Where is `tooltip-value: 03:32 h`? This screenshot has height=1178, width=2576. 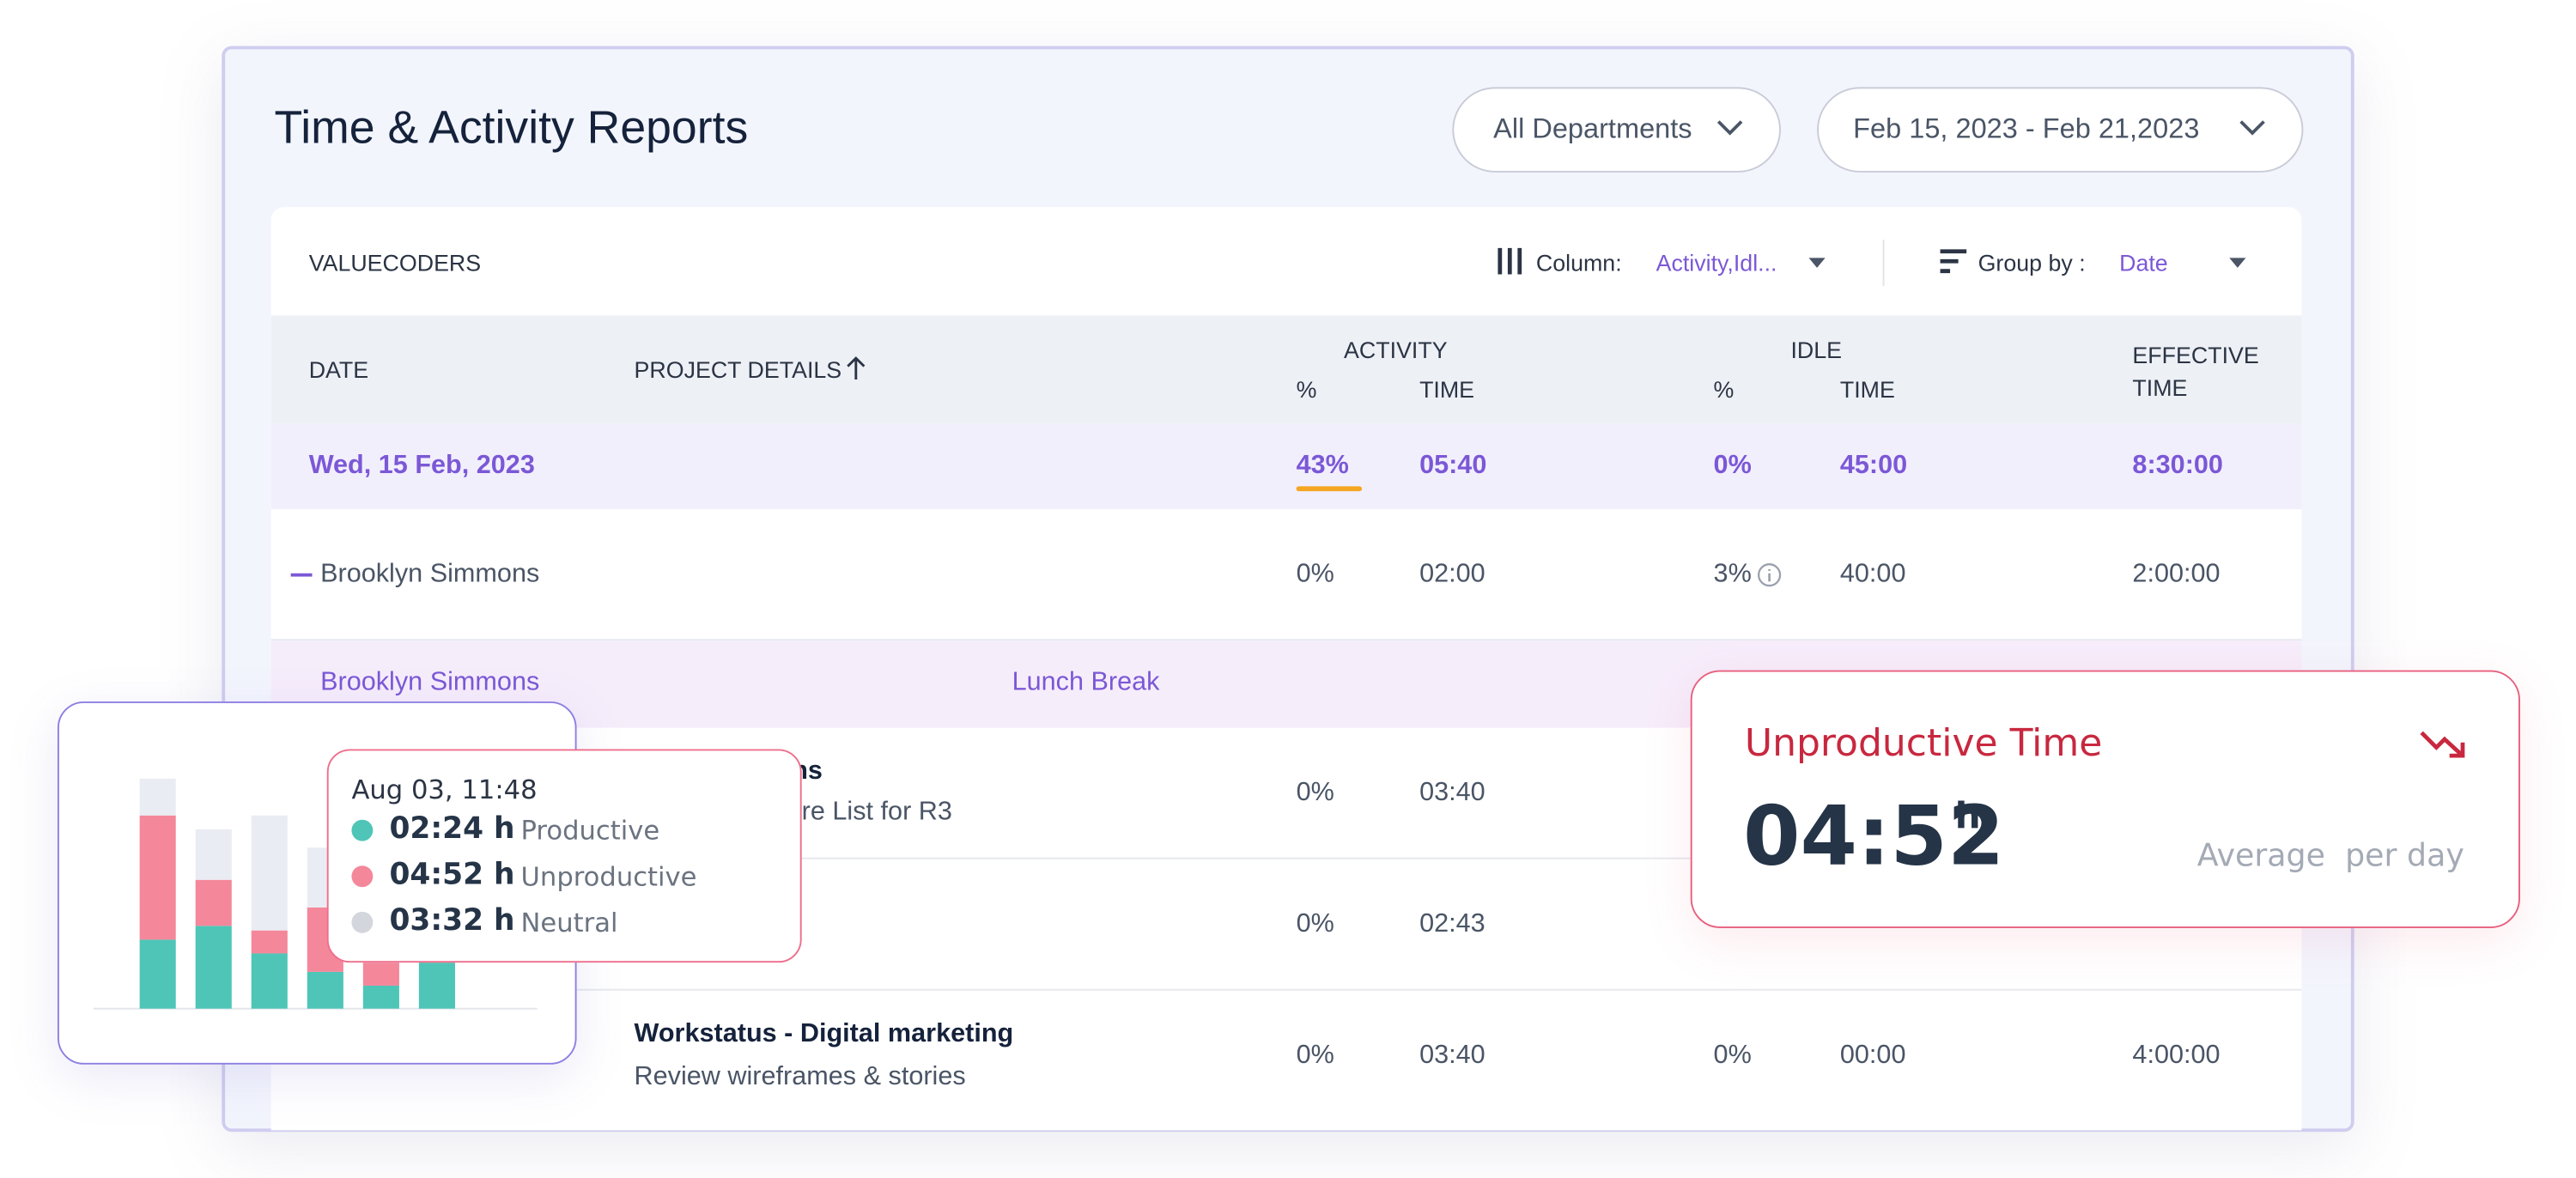
tooltip-value: 03:32 h is located at coordinates (452, 920).